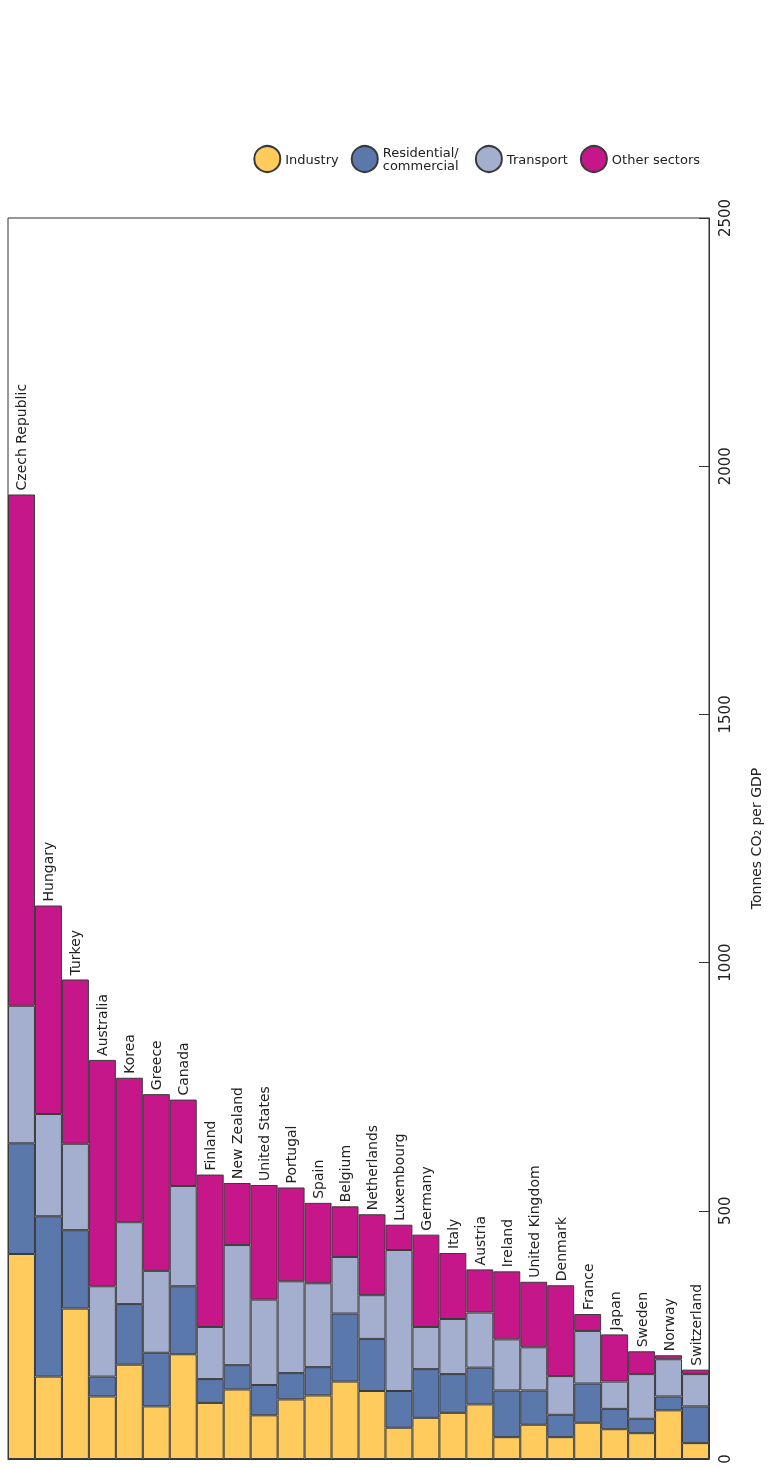 Image resolution: width=771 pixels, height=1467 pixels. What do you see at coordinates (724, 1459) in the screenshot?
I see `y-tick-label: 0` at bounding box center [724, 1459].